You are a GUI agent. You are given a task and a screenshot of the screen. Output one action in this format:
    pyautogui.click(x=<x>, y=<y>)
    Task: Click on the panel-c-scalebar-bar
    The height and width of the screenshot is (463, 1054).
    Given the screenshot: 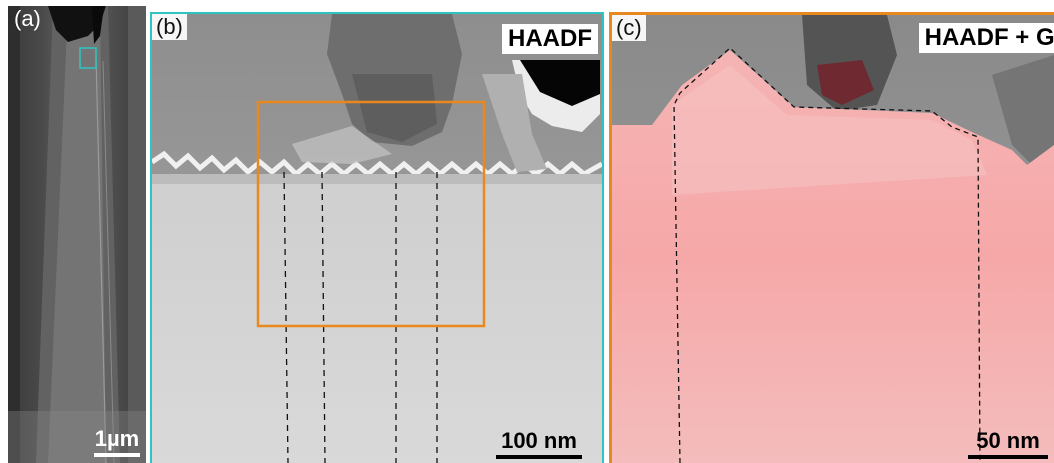 What is the action you would take?
    pyautogui.click(x=1008, y=457)
    